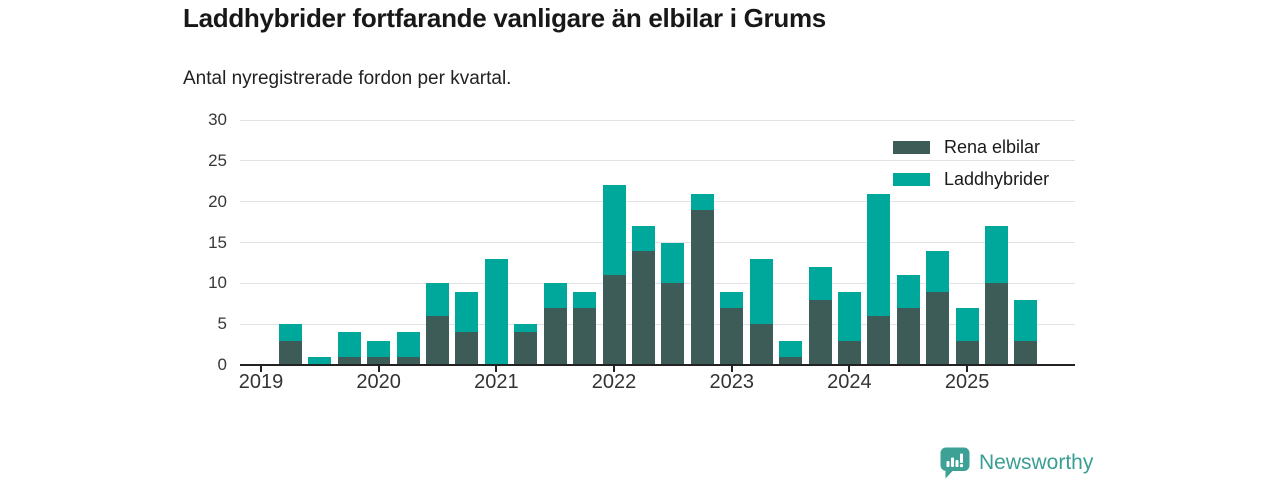  What do you see at coordinates (217, 283) in the screenshot?
I see `y-tick-label-10: 10` at bounding box center [217, 283].